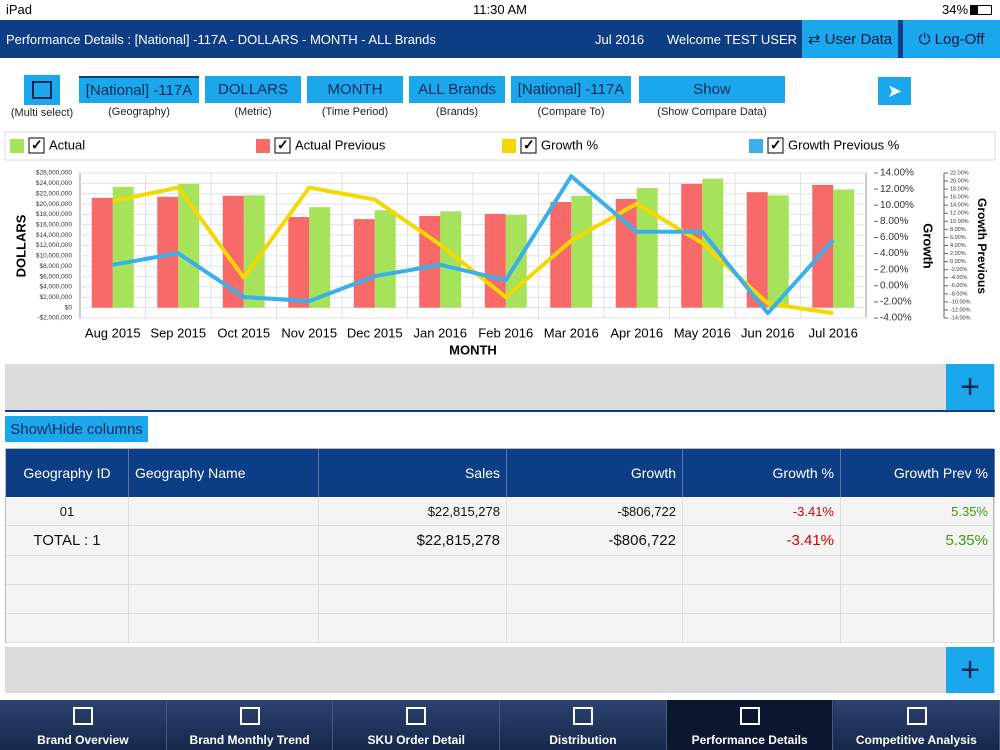 Image resolution: width=1000 pixels, height=750 pixels. I want to click on user-data-button: ⇄ User Data, so click(850, 39).